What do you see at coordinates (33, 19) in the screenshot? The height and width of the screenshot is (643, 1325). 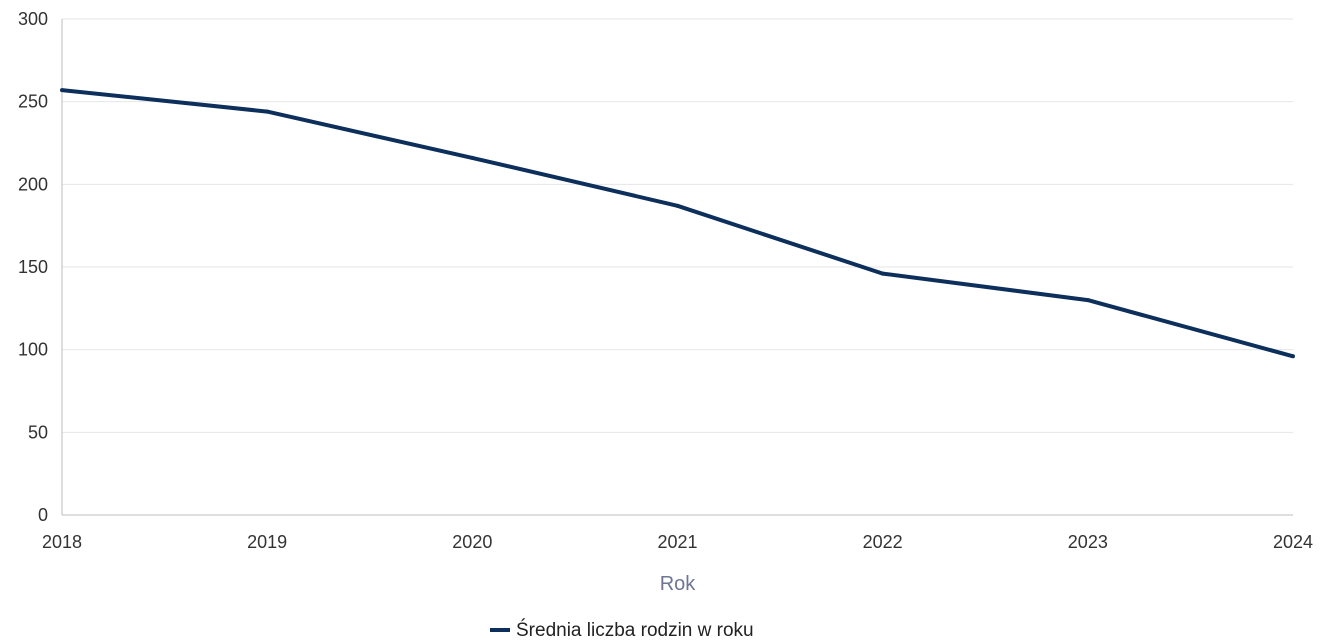 I see `y-tick-label: 300` at bounding box center [33, 19].